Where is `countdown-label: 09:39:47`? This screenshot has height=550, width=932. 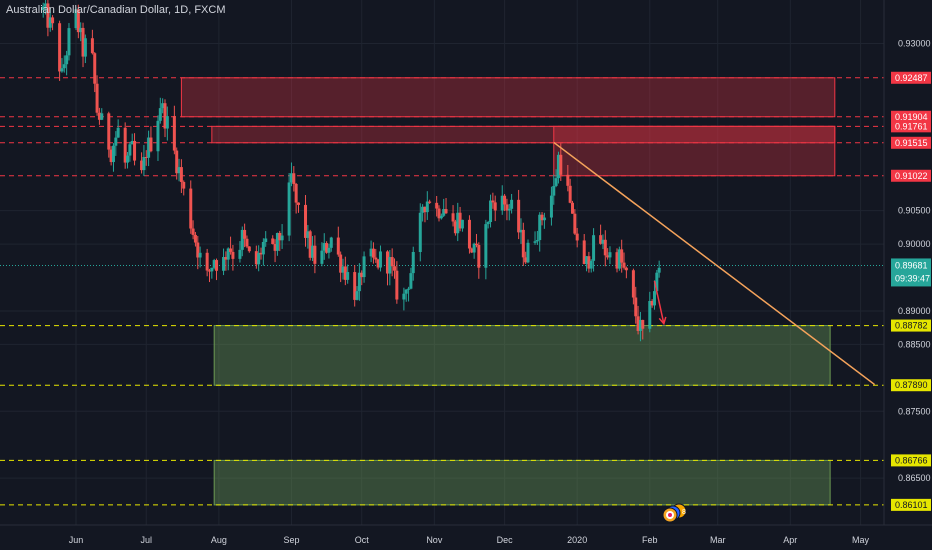 countdown-label: 09:39:47 is located at coordinates (912, 278).